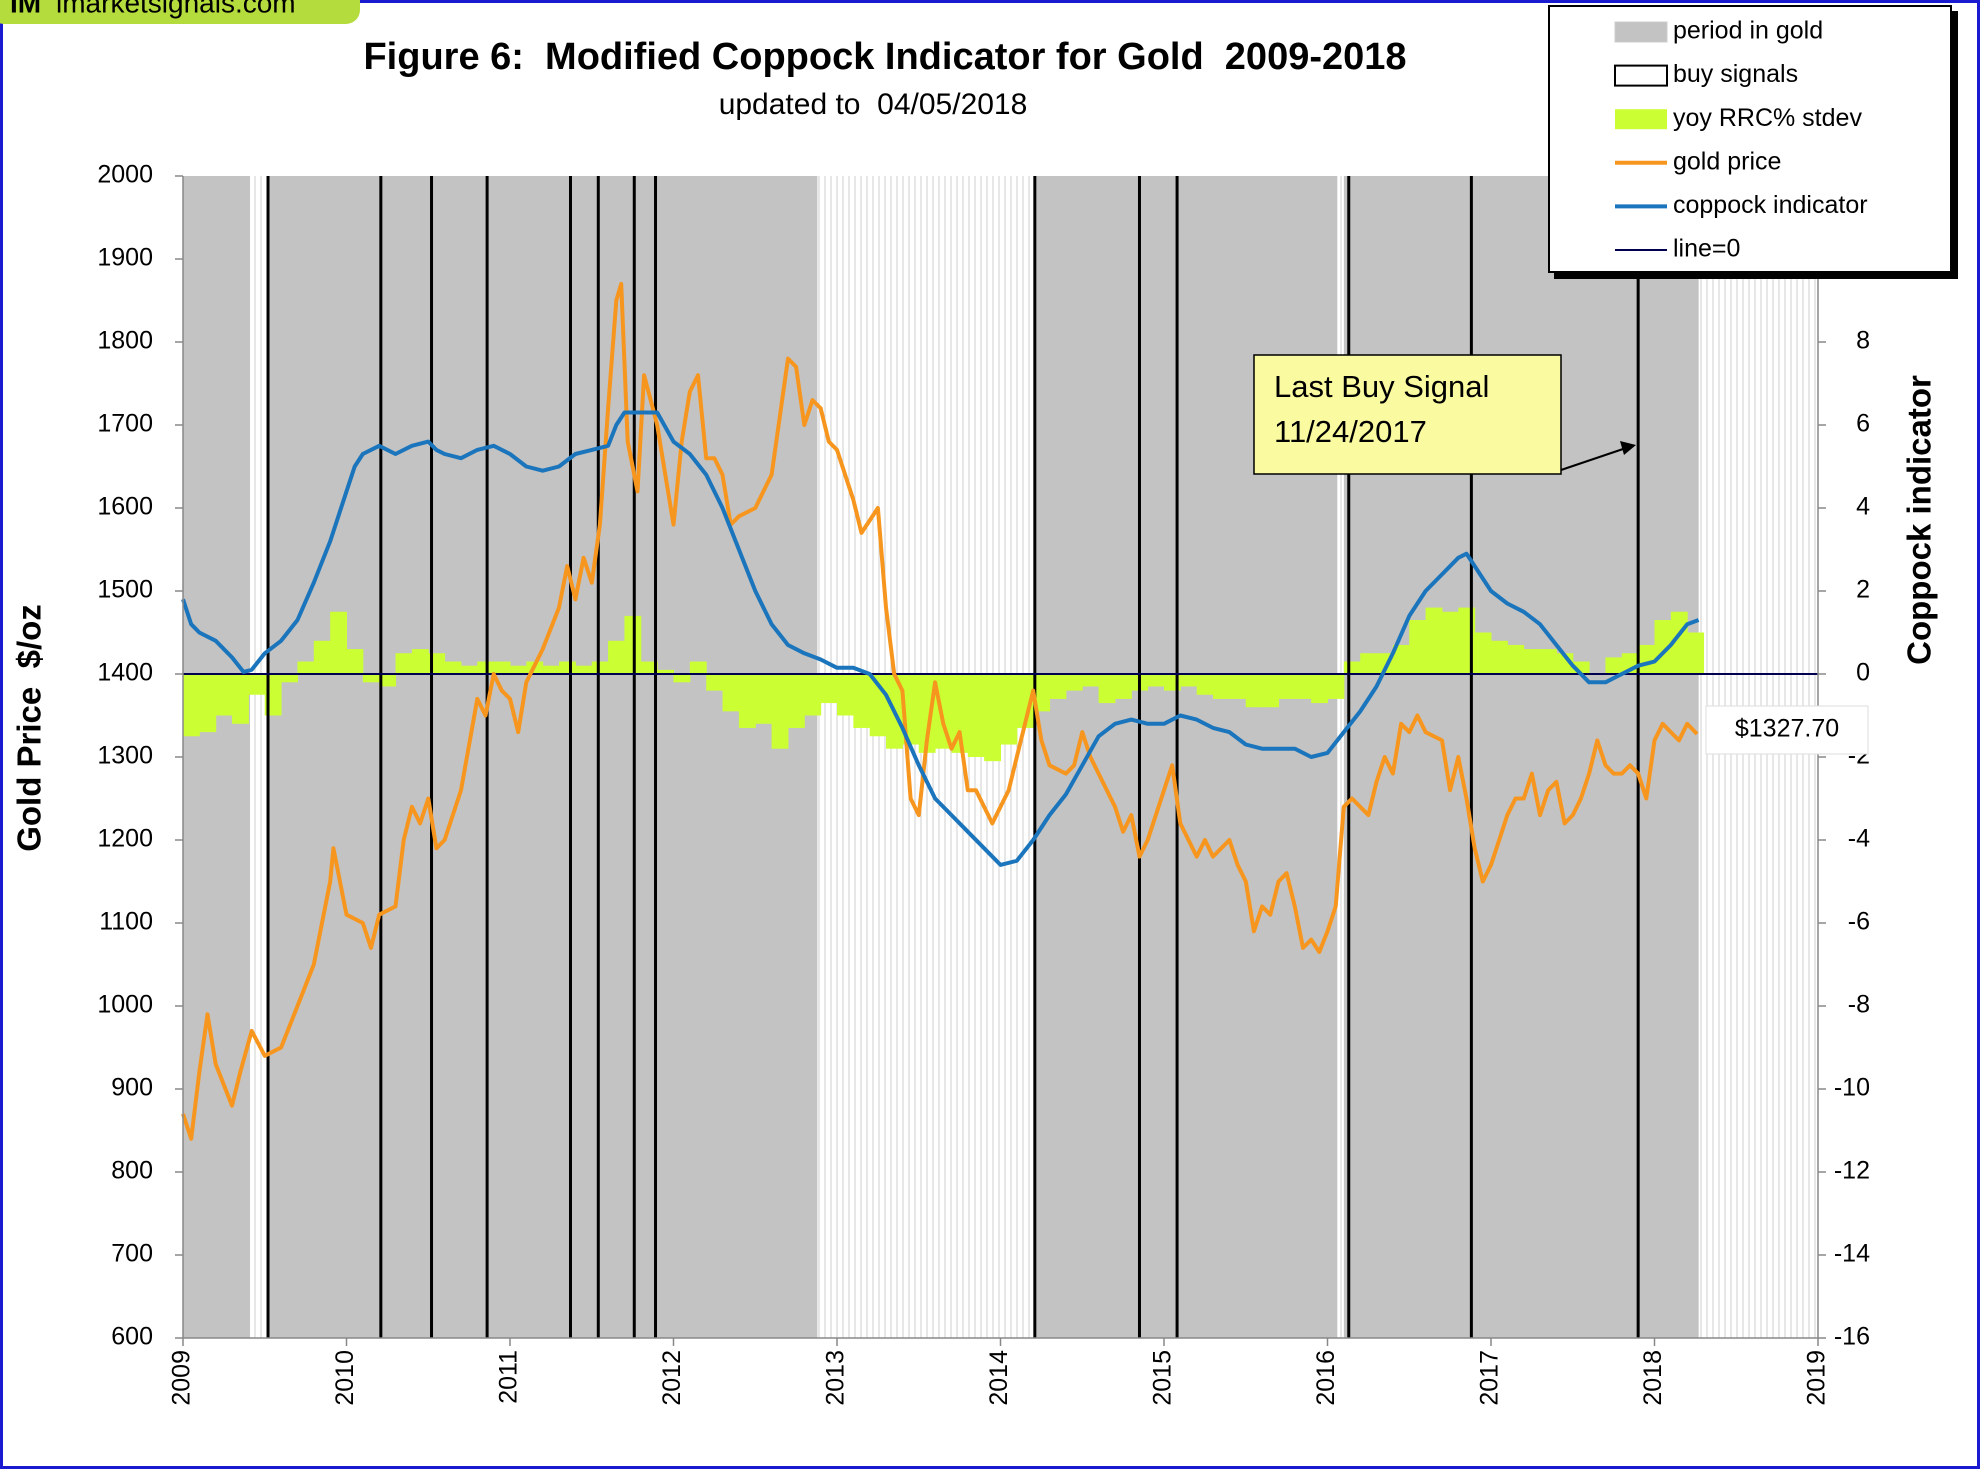 This screenshot has height=1469, width=1980. What do you see at coordinates (25, 9) in the screenshot?
I see `brand-logo: IM` at bounding box center [25, 9].